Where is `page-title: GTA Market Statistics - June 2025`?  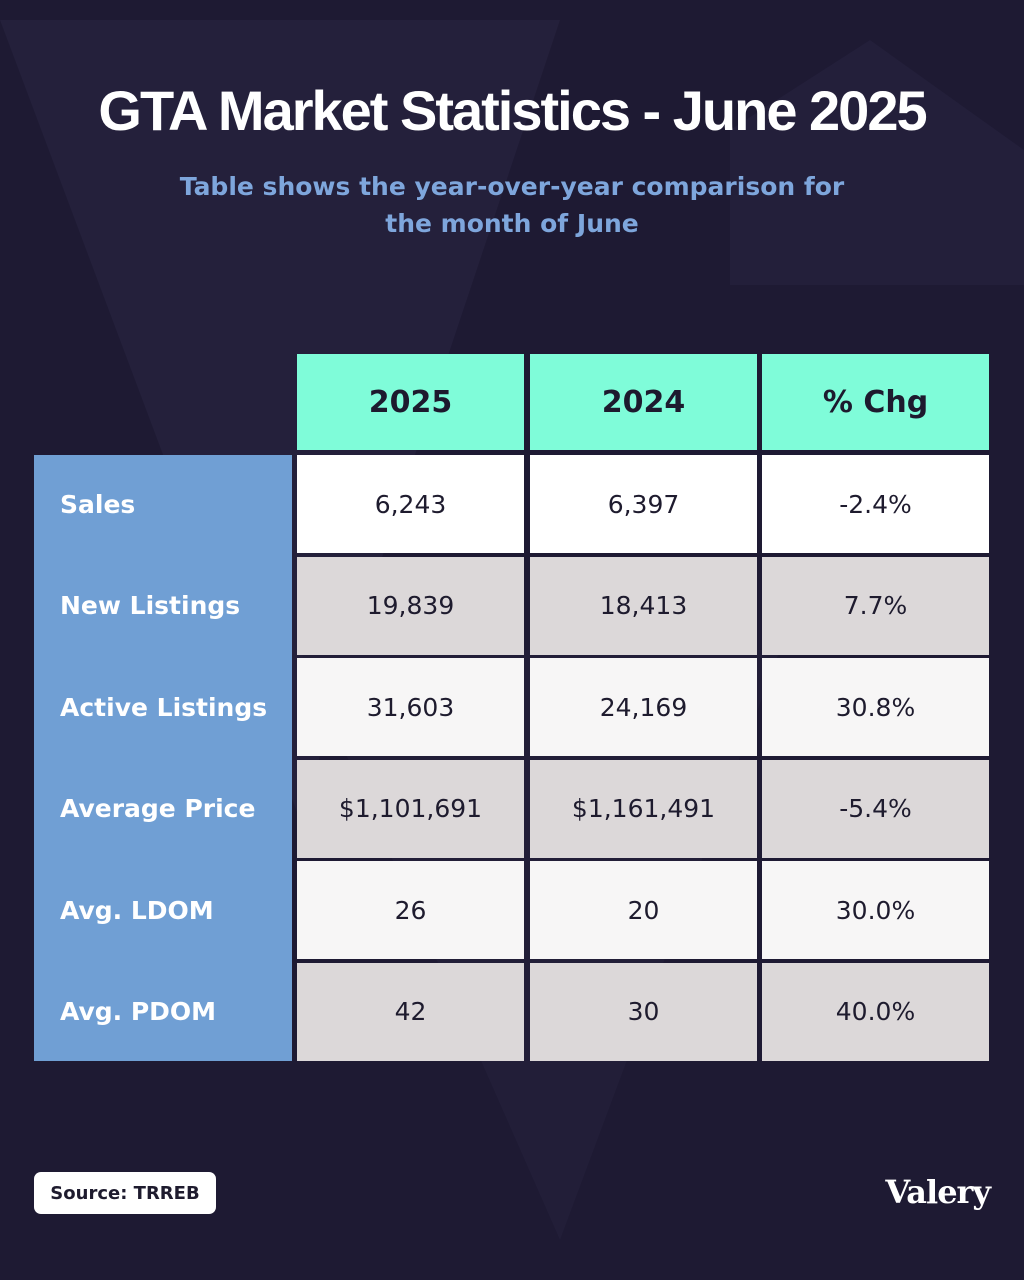
page-title: GTA Market Statistics - June 2025 is located at coordinates (512, 110).